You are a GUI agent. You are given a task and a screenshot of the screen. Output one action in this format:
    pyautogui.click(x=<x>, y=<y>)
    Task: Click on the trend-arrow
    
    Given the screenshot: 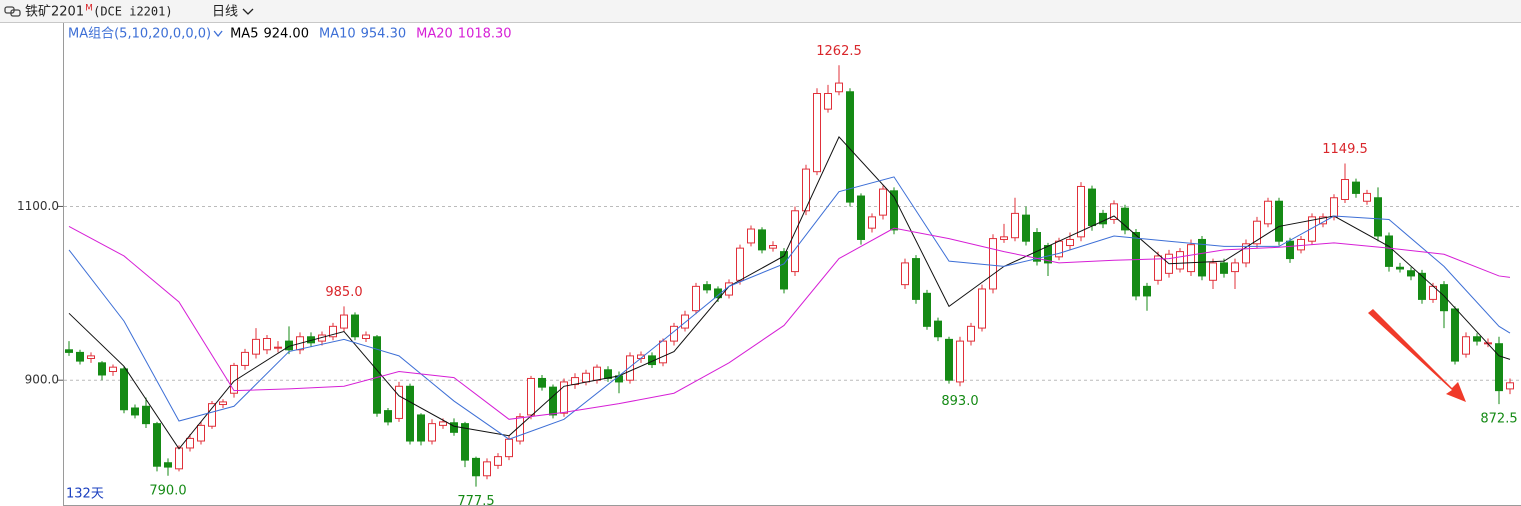 What is the action you would take?
    pyautogui.click(x=1417, y=355)
    